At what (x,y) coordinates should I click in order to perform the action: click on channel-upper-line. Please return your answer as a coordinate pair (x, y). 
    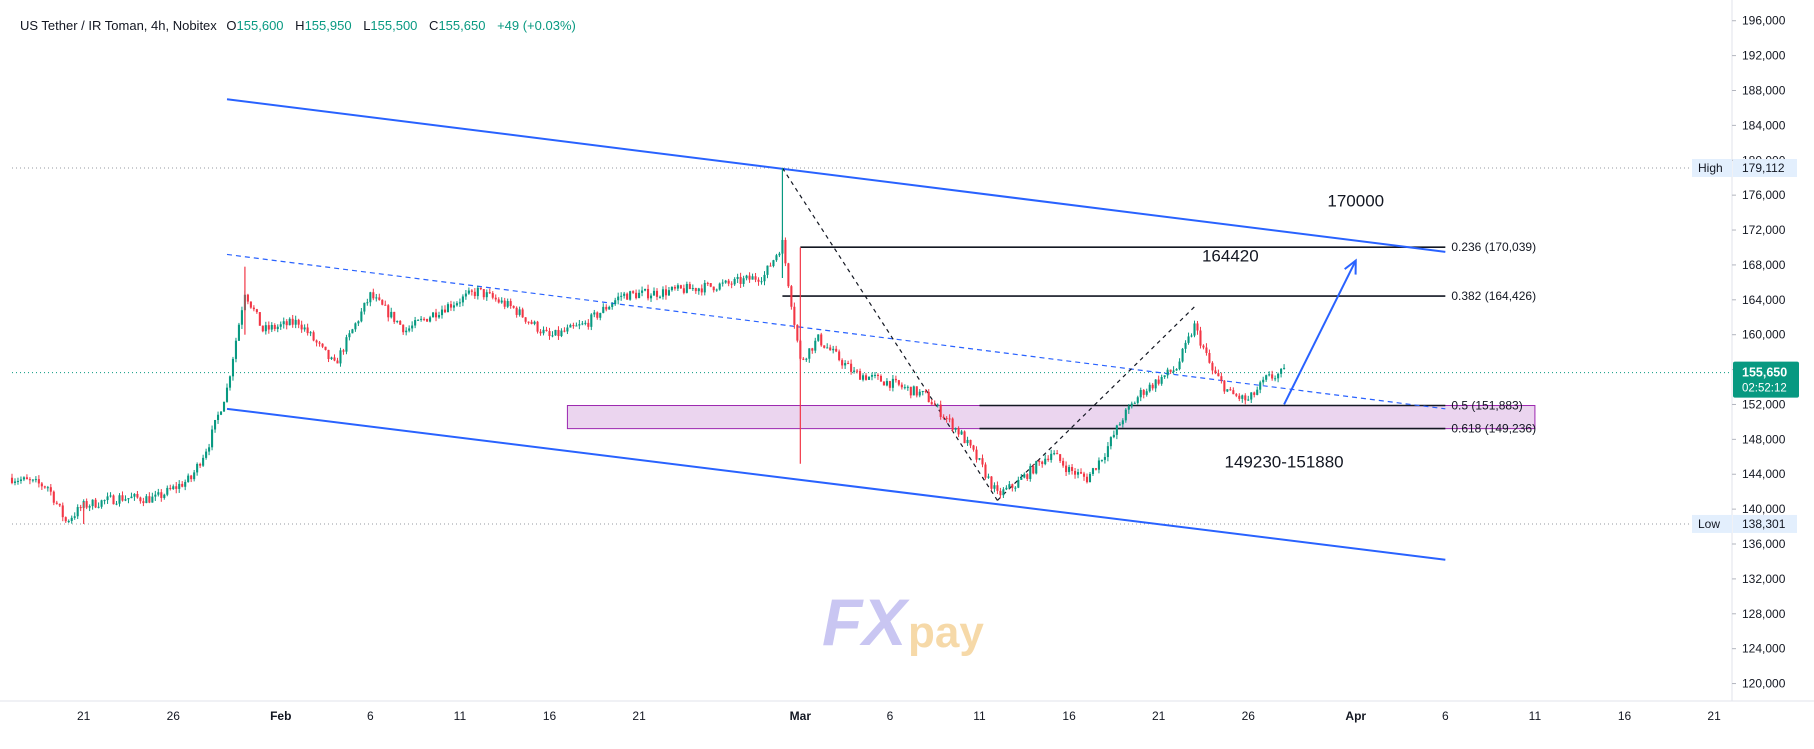
    Looking at the image, I should click on (836, 175).